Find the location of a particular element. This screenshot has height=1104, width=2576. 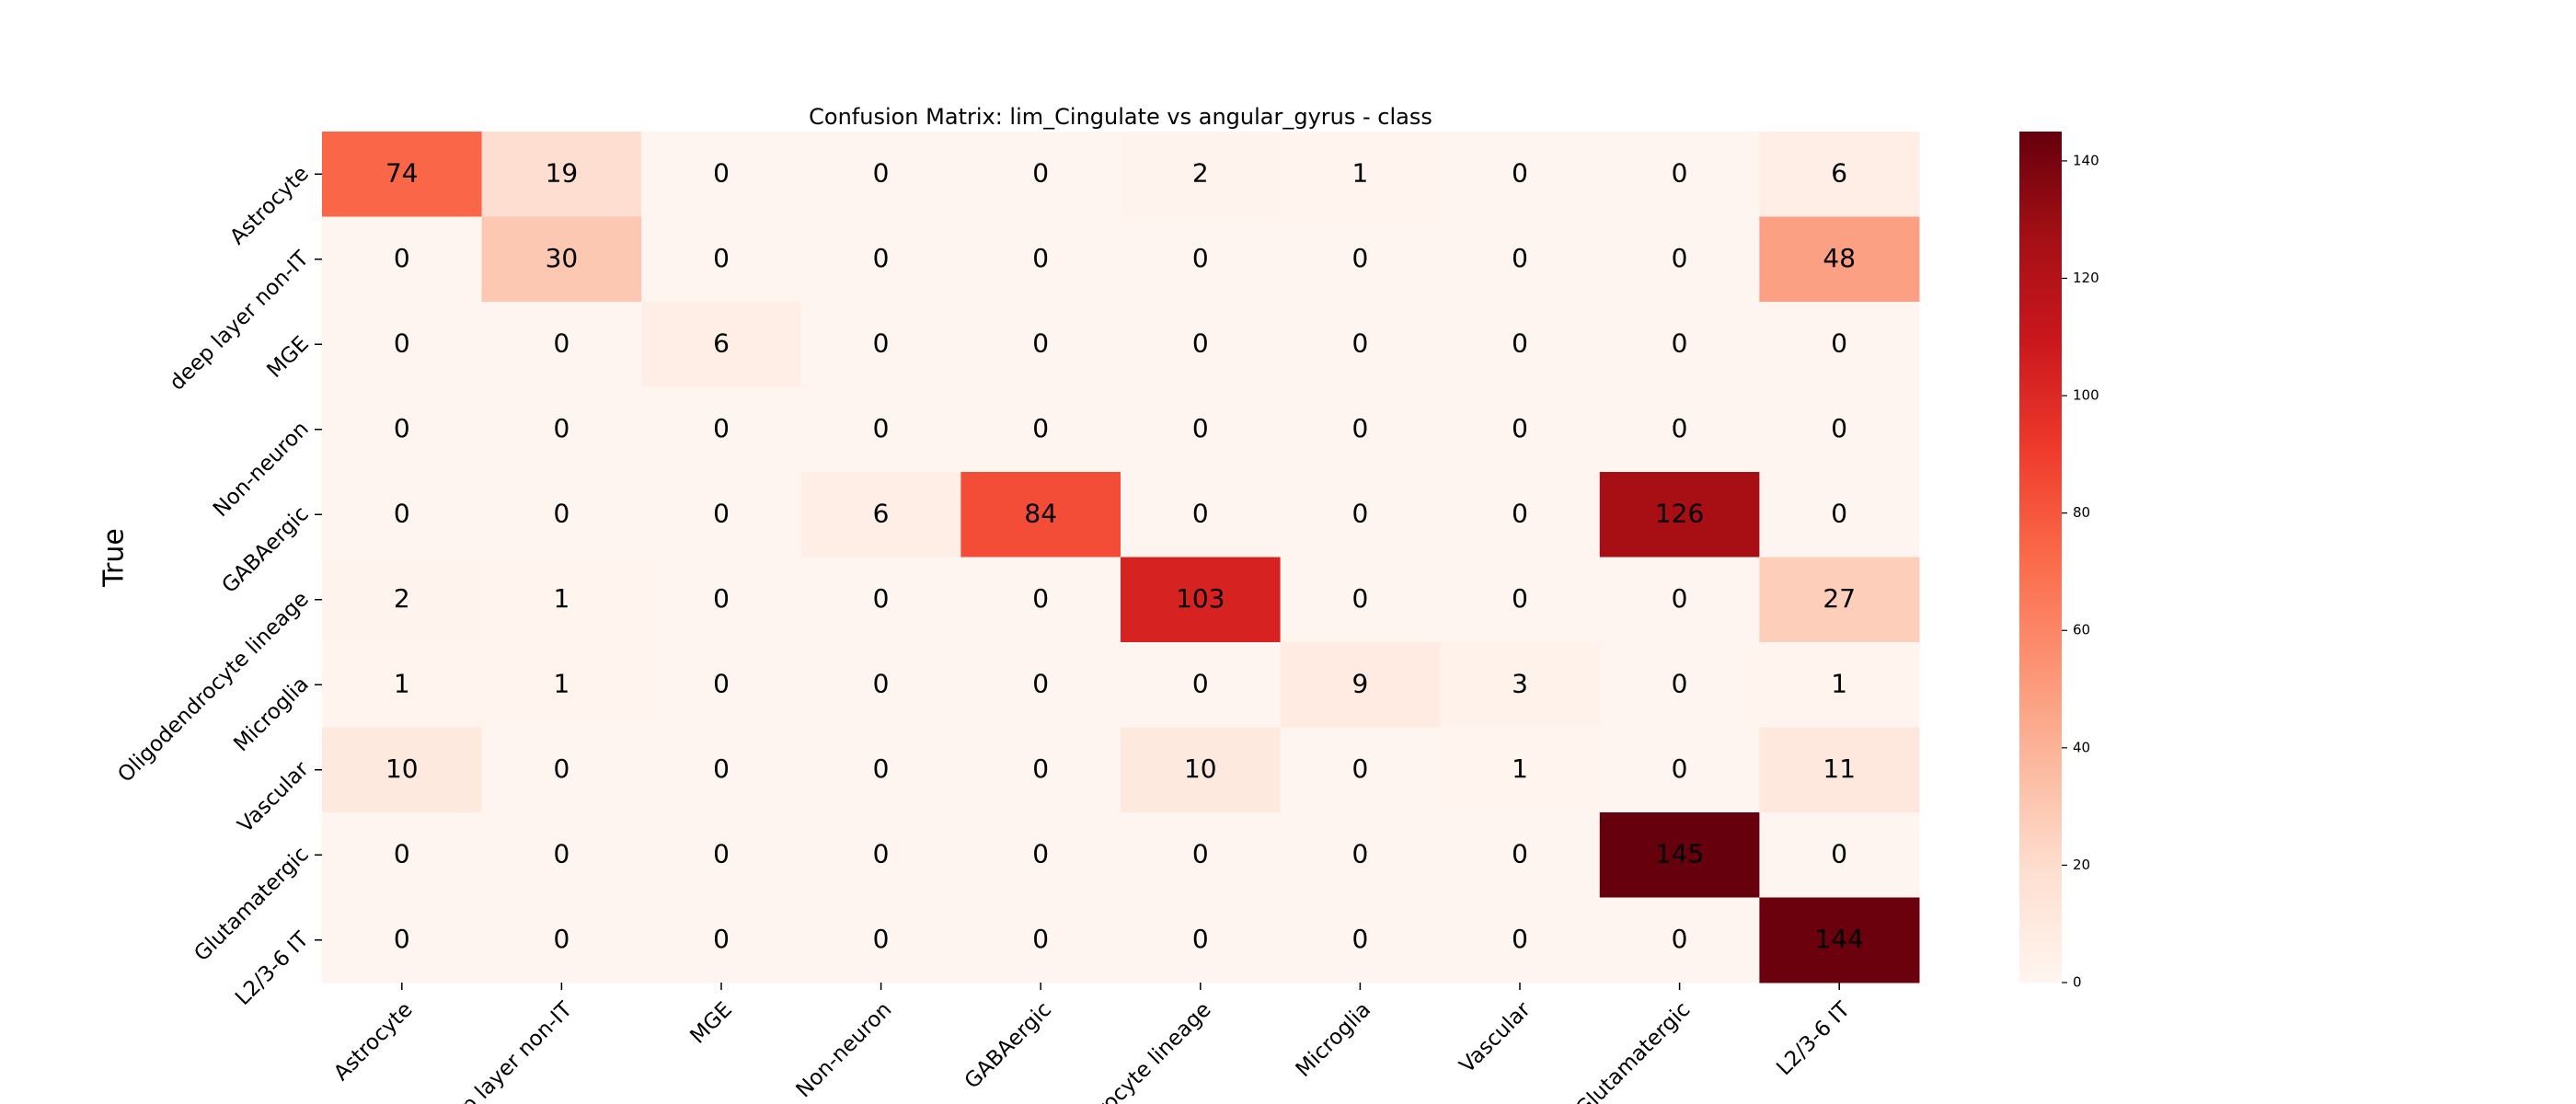

x-tick-label: MGE is located at coordinates (711, 1022).